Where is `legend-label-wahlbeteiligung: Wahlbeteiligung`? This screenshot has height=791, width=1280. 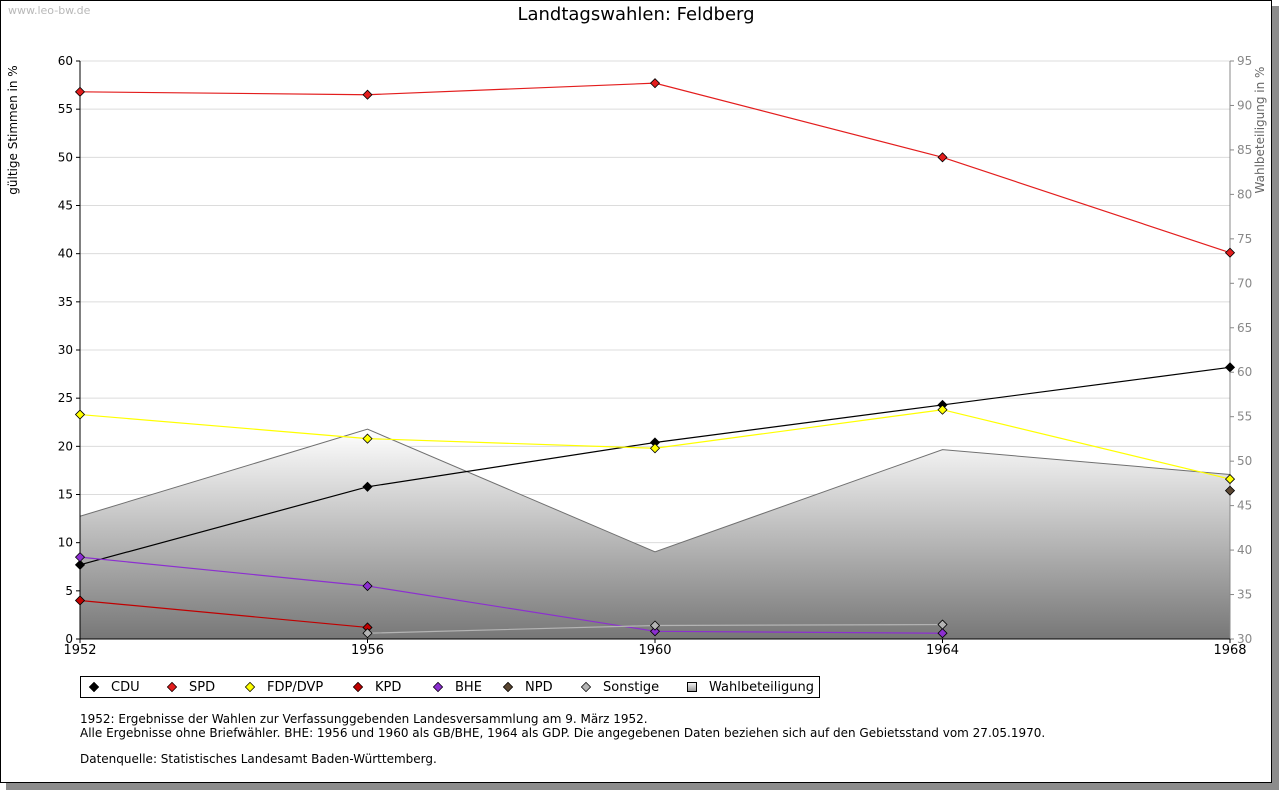 legend-label-wahlbeteiligung: Wahlbeteiligung is located at coordinates (762, 687).